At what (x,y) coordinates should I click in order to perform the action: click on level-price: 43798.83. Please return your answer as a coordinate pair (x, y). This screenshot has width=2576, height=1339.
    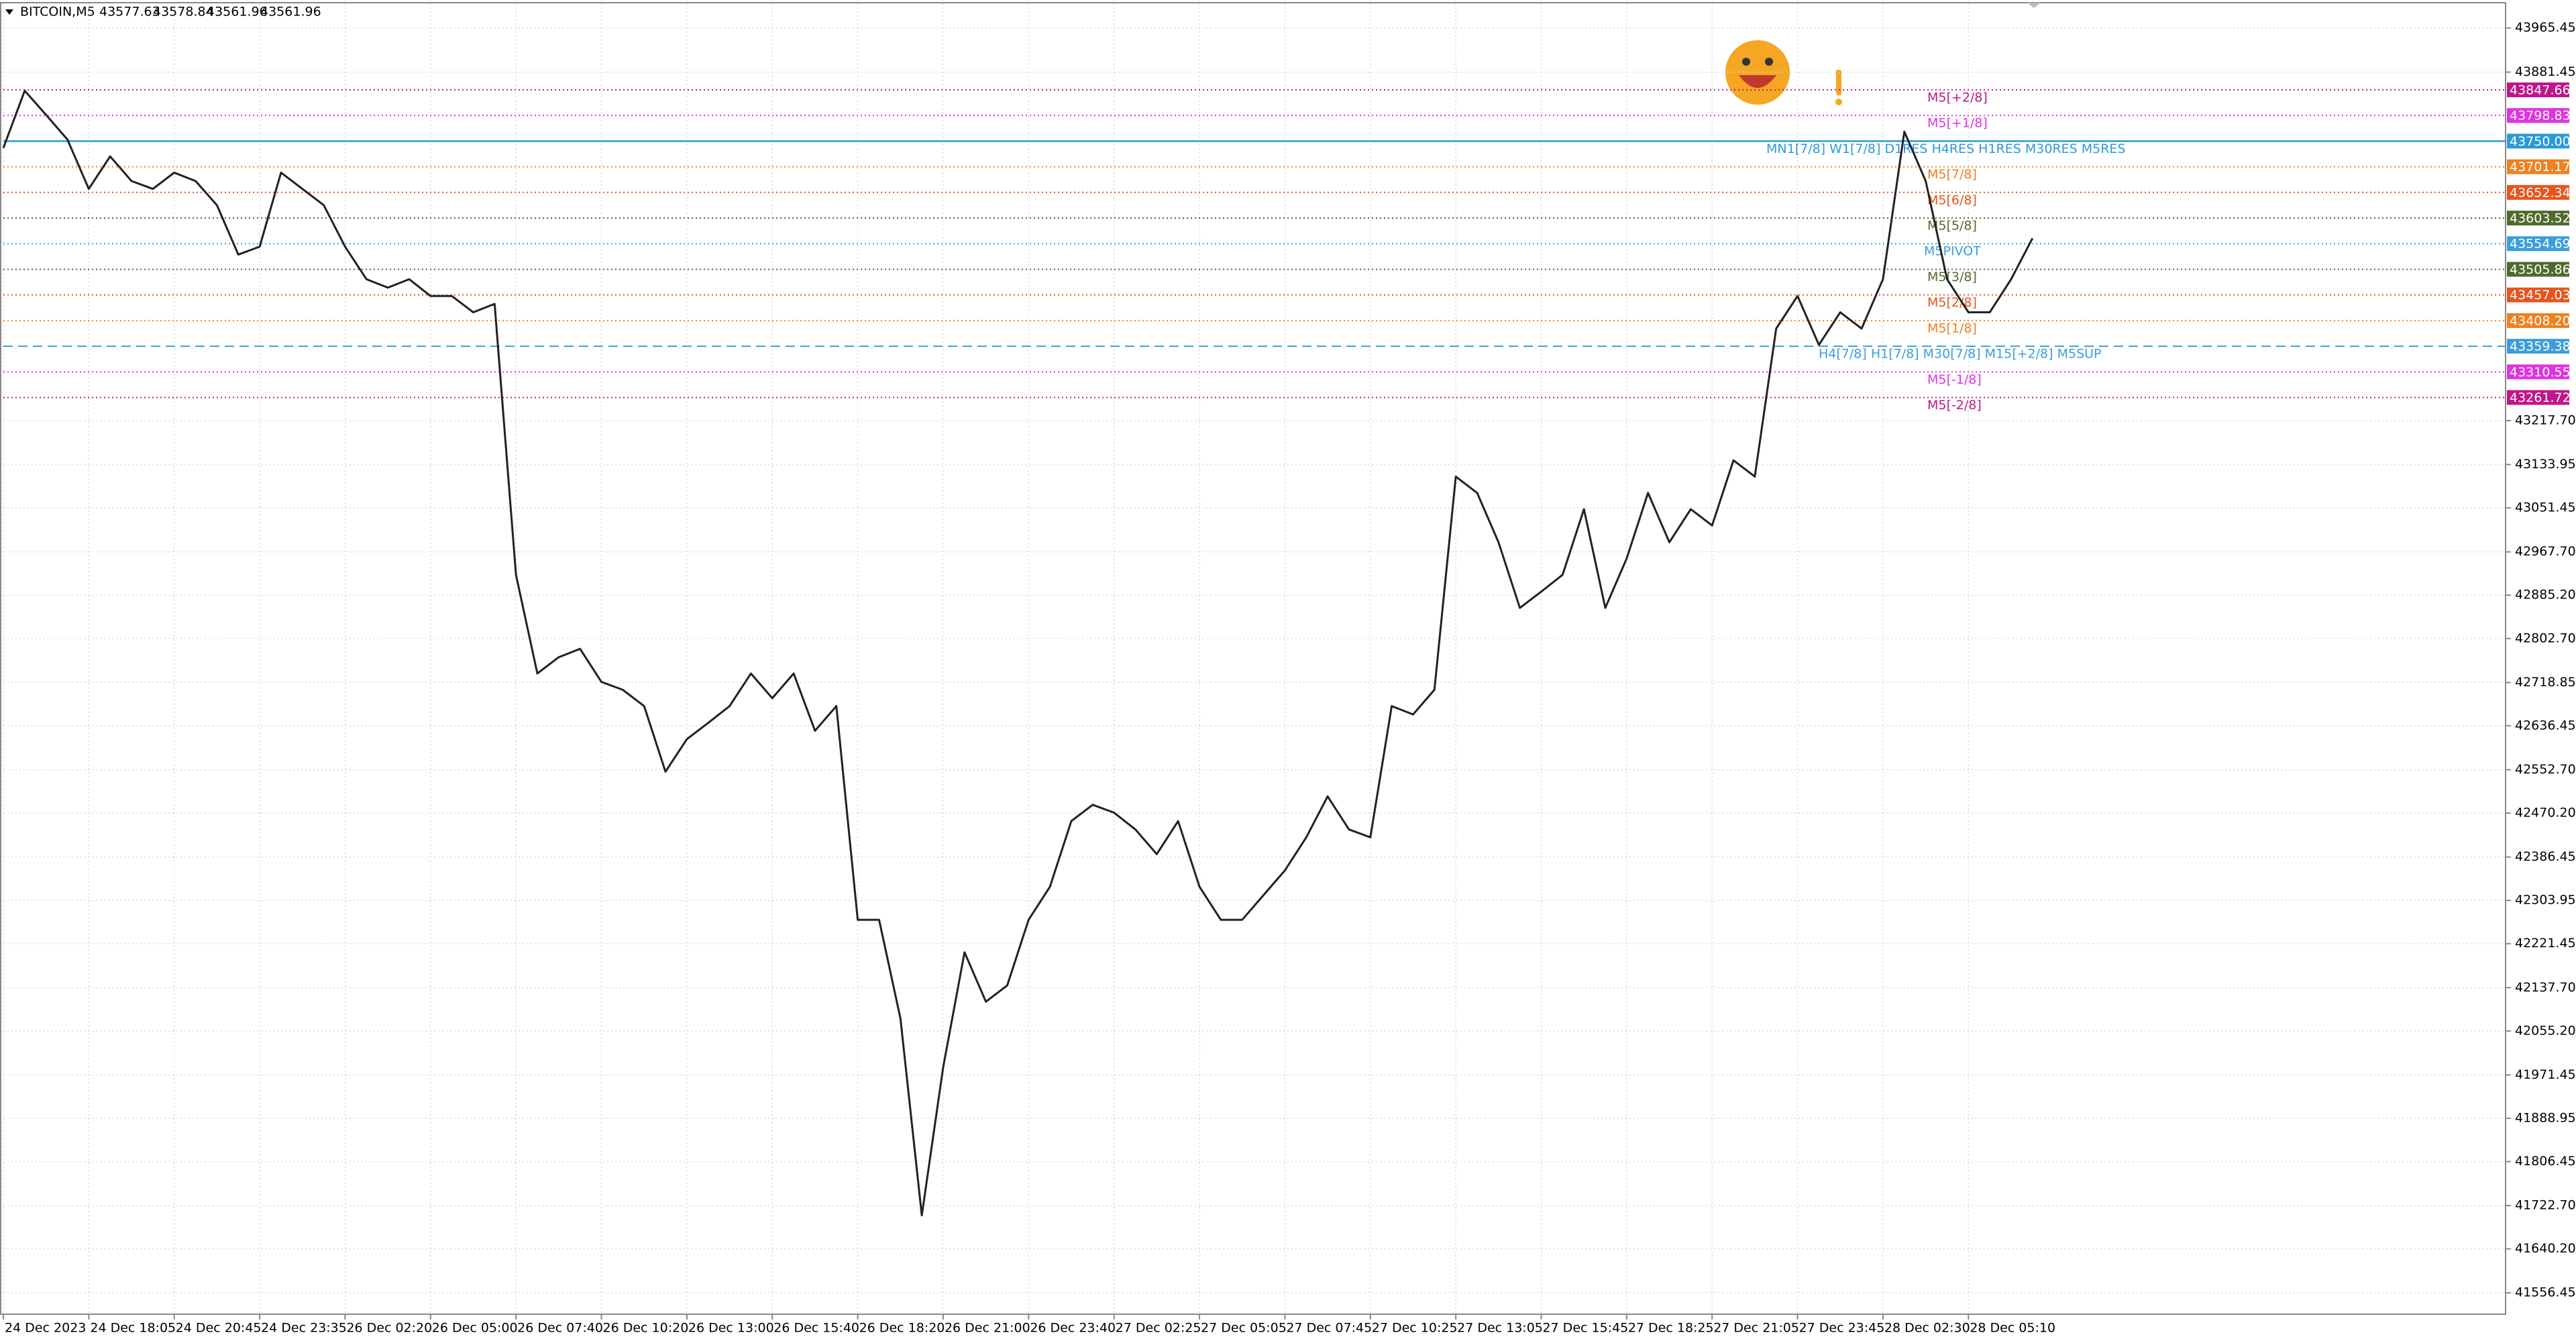
    Looking at the image, I should click on (2540, 116).